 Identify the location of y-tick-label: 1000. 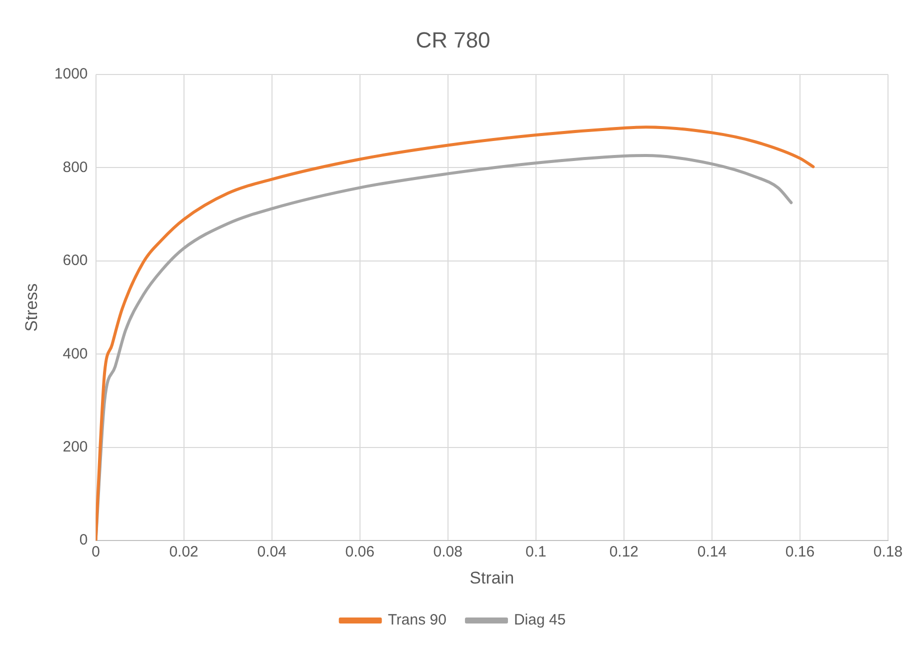
(71, 74).